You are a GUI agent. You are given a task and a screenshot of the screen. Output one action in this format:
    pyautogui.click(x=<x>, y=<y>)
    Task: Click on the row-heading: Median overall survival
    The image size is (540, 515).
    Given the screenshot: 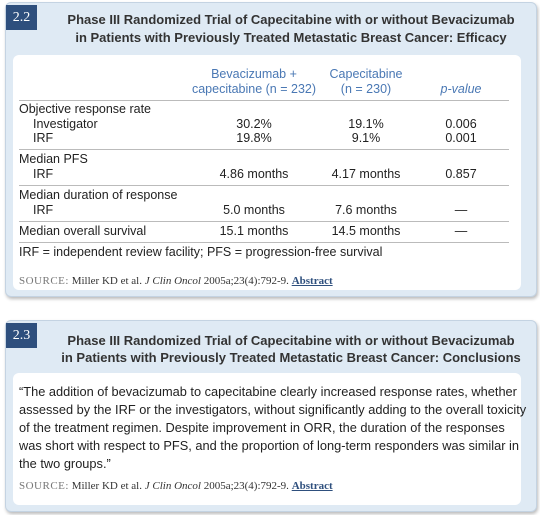 What is the action you would take?
    pyautogui.click(x=83, y=231)
    